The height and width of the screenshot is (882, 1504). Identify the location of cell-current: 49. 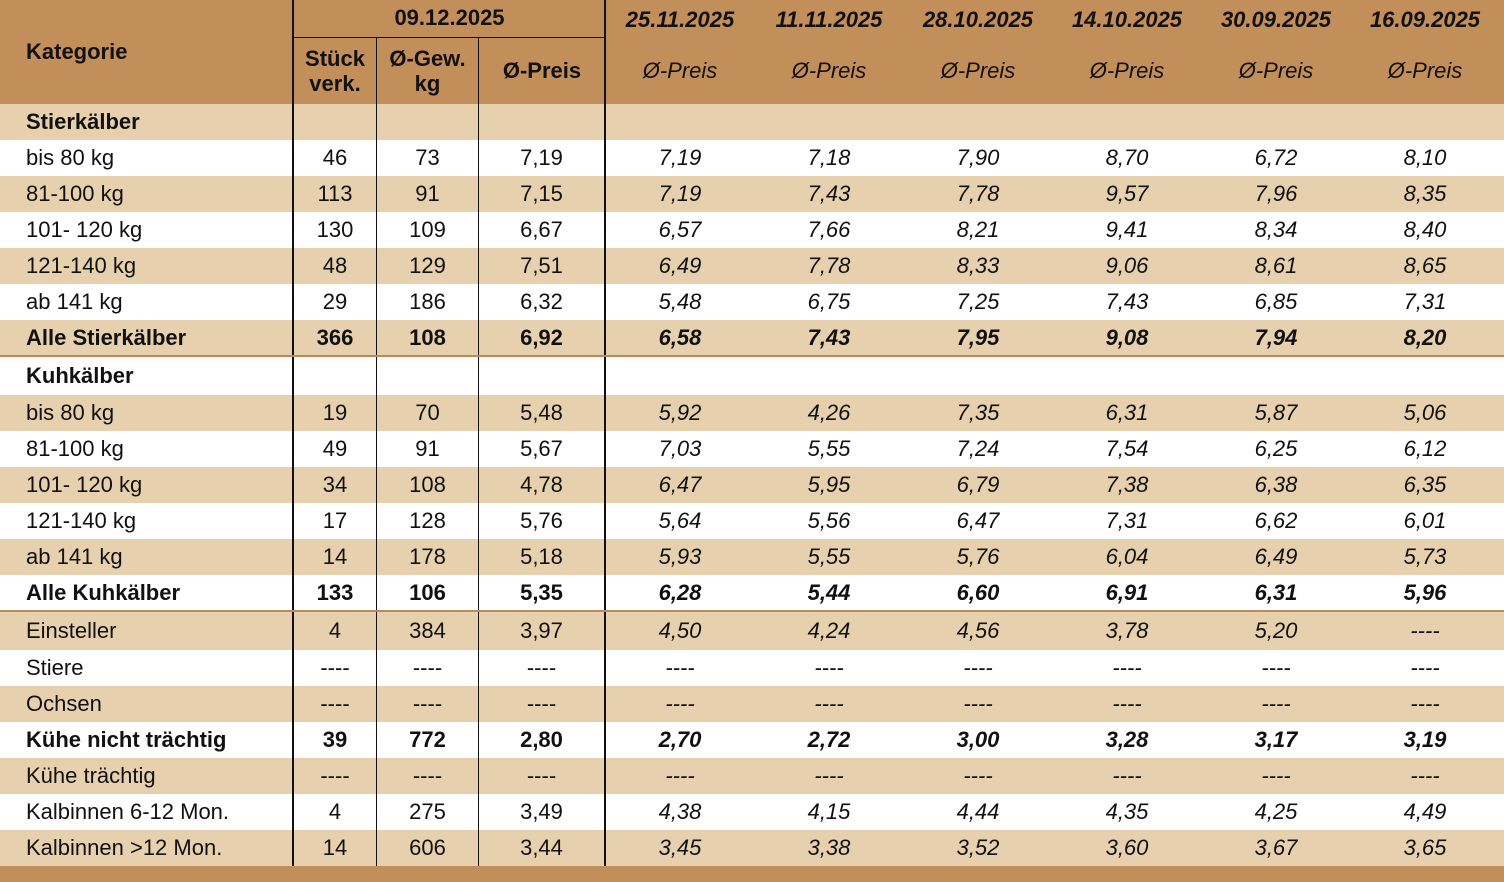
(335, 448).